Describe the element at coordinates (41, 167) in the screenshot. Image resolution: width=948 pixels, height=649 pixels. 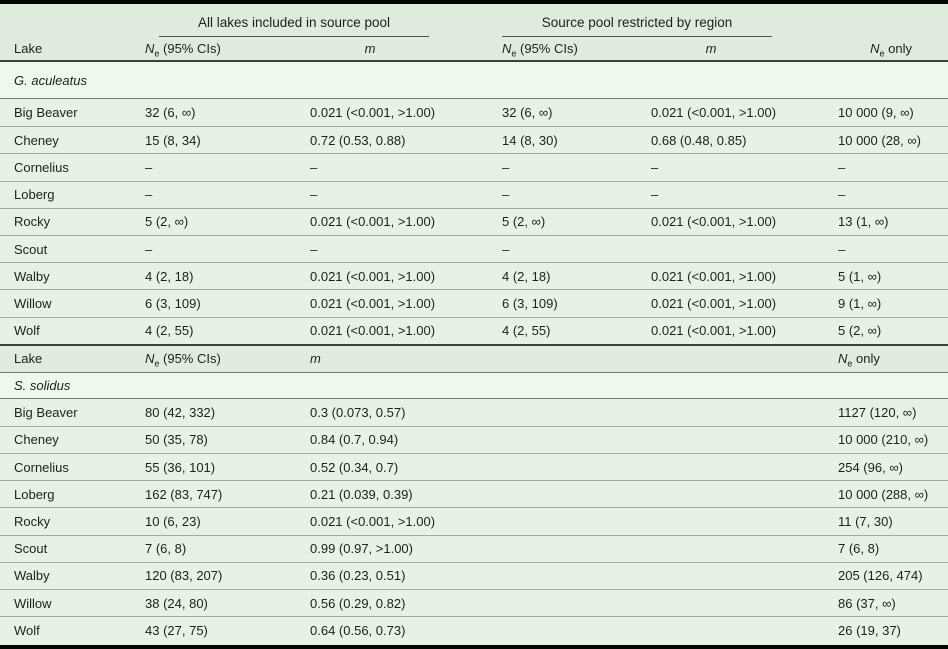
I see `cell-lake: Cornelius` at that location.